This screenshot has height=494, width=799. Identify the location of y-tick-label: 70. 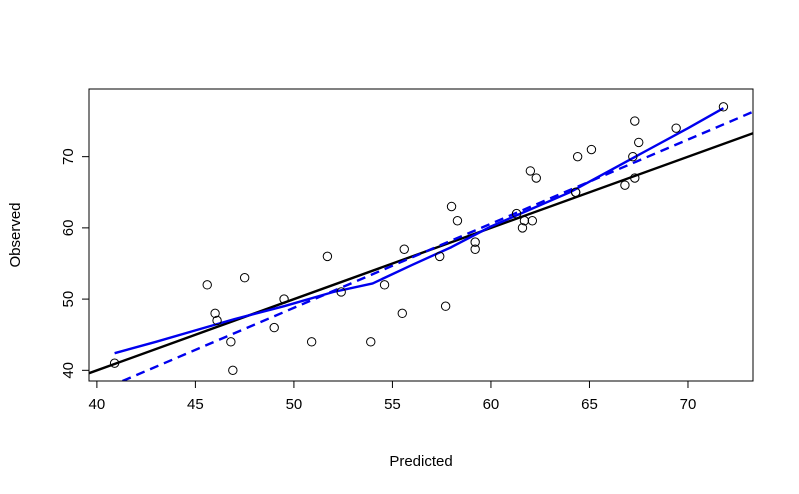
(68, 156).